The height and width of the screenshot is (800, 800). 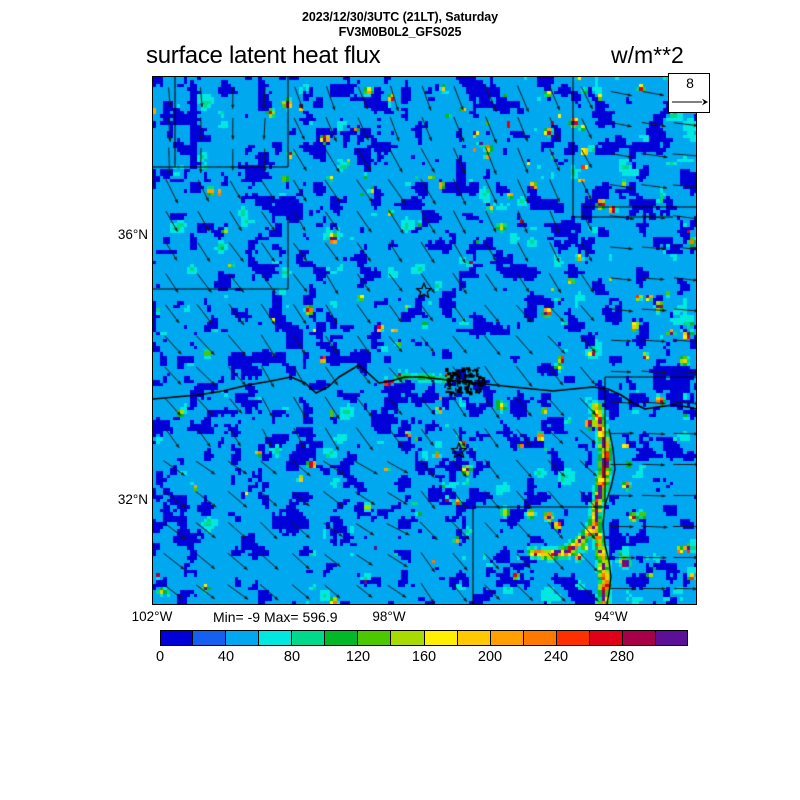 What do you see at coordinates (132, 499) in the screenshot?
I see `latitude-label: 32°N` at bounding box center [132, 499].